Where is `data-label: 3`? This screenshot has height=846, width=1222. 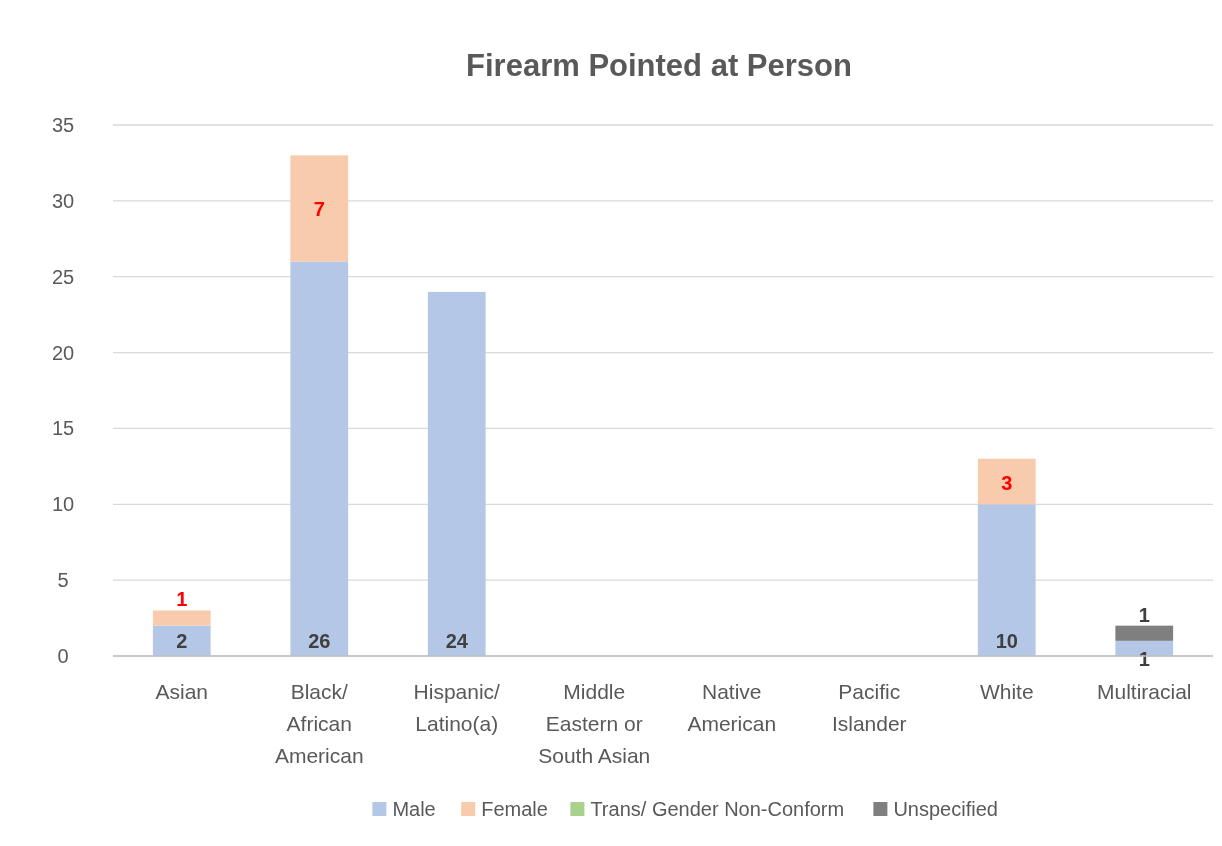
data-label: 3 is located at coordinates (1007, 482).